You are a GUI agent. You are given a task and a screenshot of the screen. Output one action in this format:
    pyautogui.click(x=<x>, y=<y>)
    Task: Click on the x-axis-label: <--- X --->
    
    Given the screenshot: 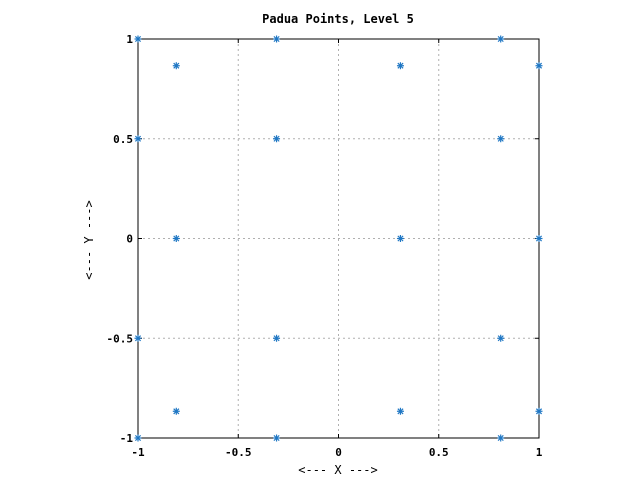 What is the action you would take?
    pyautogui.click(x=337, y=470)
    